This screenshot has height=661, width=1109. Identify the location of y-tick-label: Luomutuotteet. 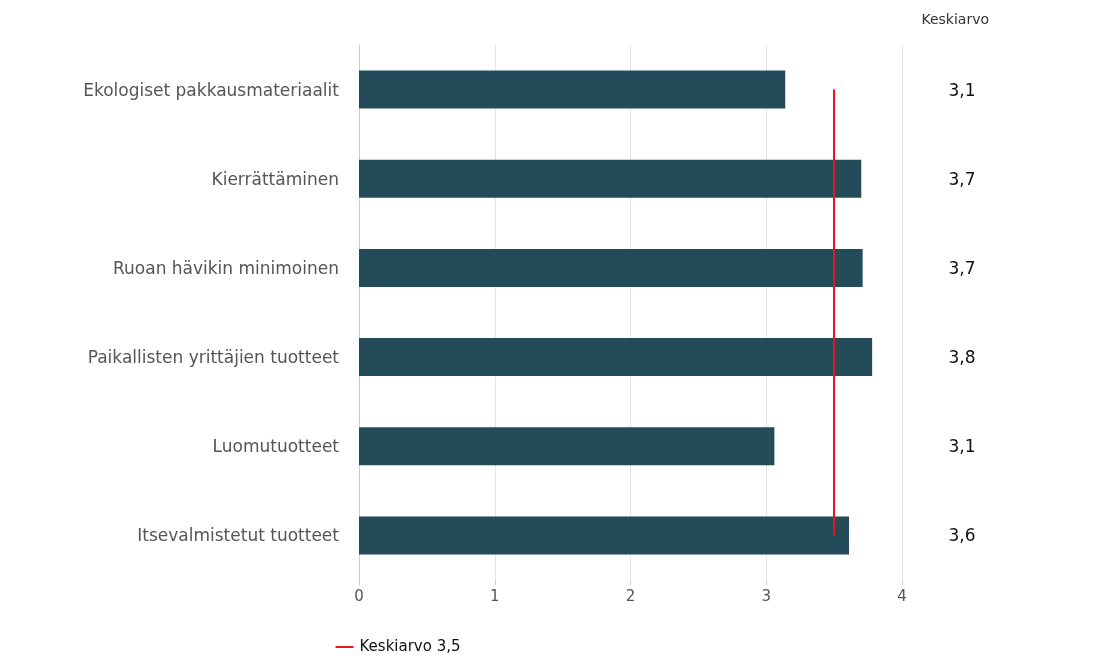
(276, 446).